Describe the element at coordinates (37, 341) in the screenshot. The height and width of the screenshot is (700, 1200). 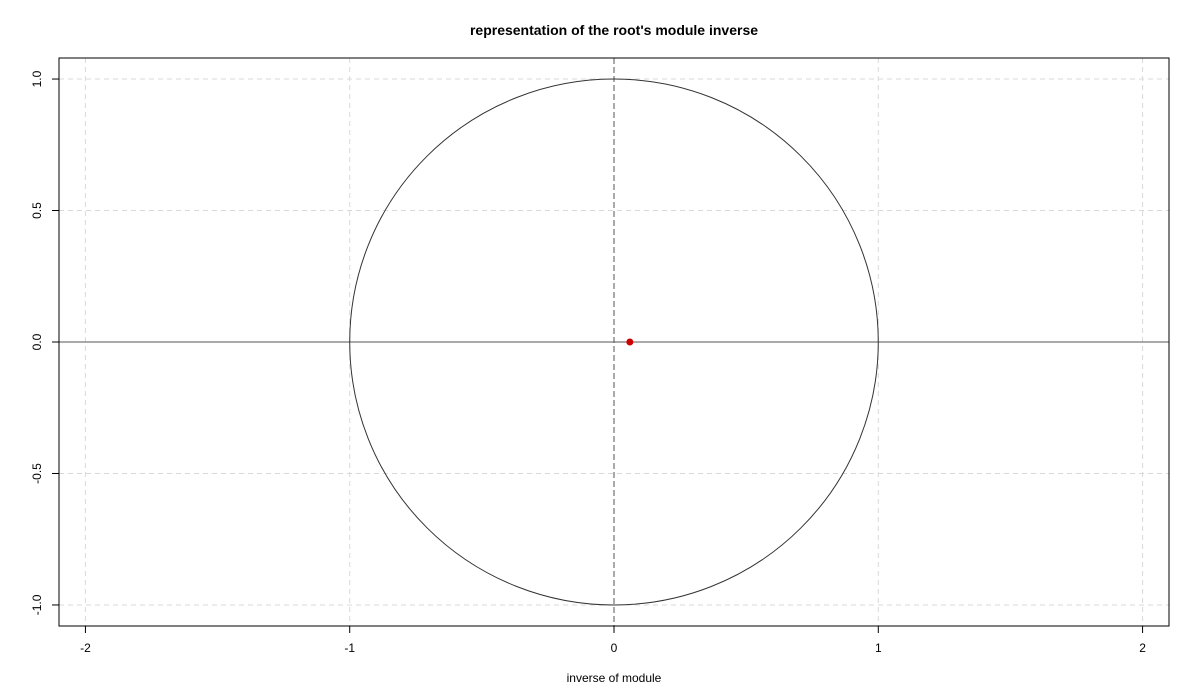
I see `y-tick-label-2: 0.0` at that location.